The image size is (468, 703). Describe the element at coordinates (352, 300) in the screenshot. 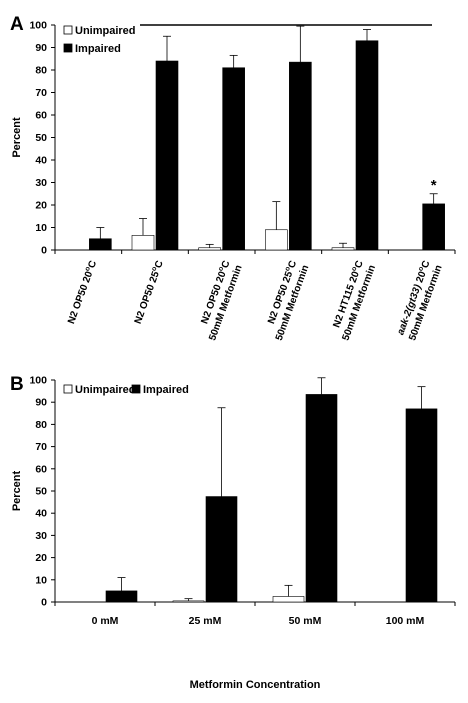

I see `x-tick-label: N2 HT115 20oC50mM Metformin` at that location.